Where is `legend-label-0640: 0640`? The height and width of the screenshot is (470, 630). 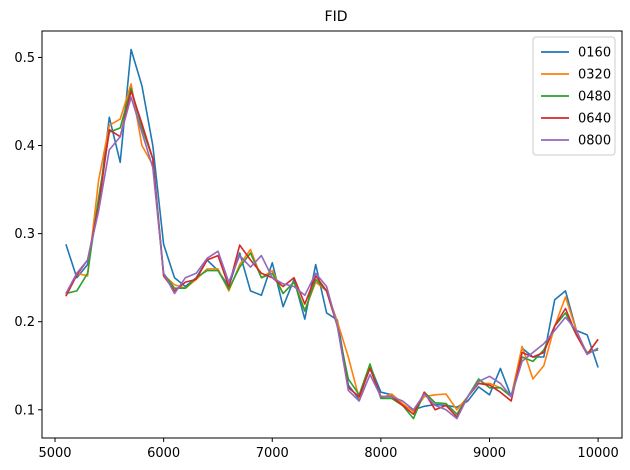
legend-label-0640: 0640 is located at coordinates (594, 119).